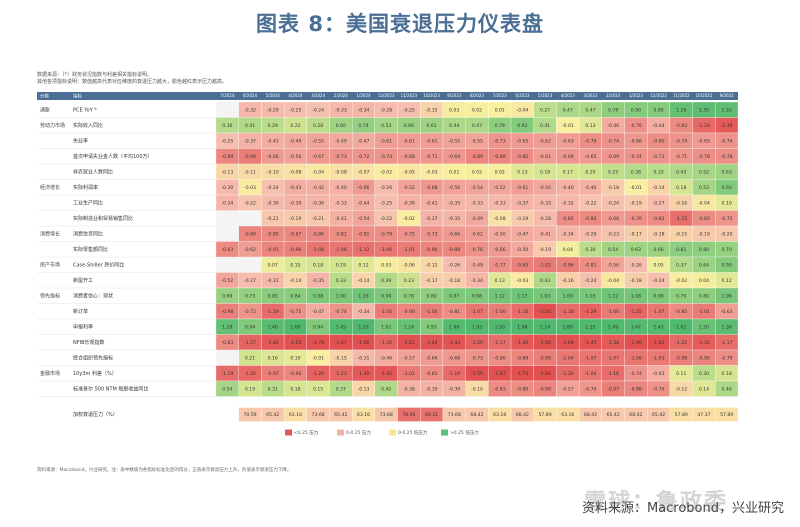  I want to click on source-label: 资料来源：Macrobond，兴业研究, so click(682, 508).